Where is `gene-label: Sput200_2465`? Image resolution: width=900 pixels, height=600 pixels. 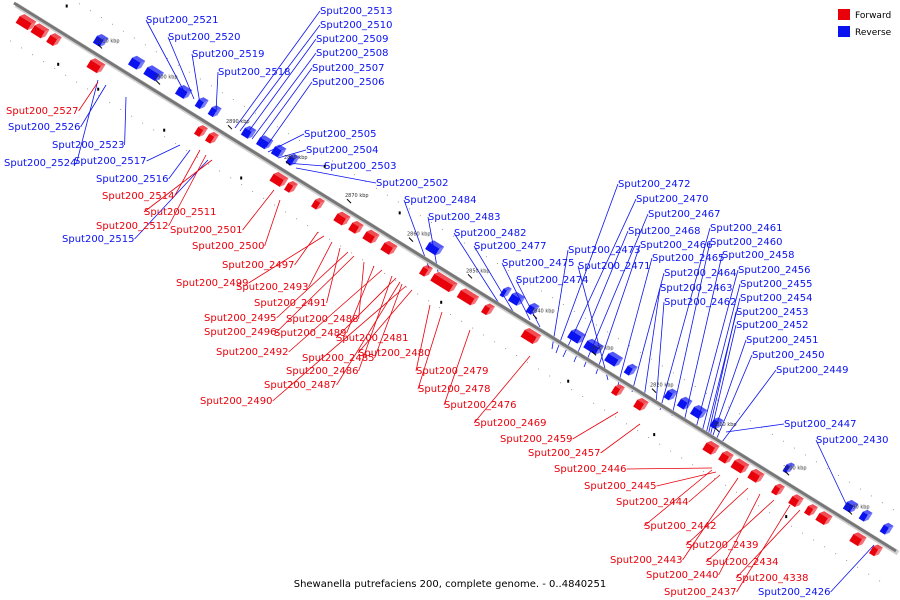 gene-label: Sput200_2465 is located at coordinates (688, 258).